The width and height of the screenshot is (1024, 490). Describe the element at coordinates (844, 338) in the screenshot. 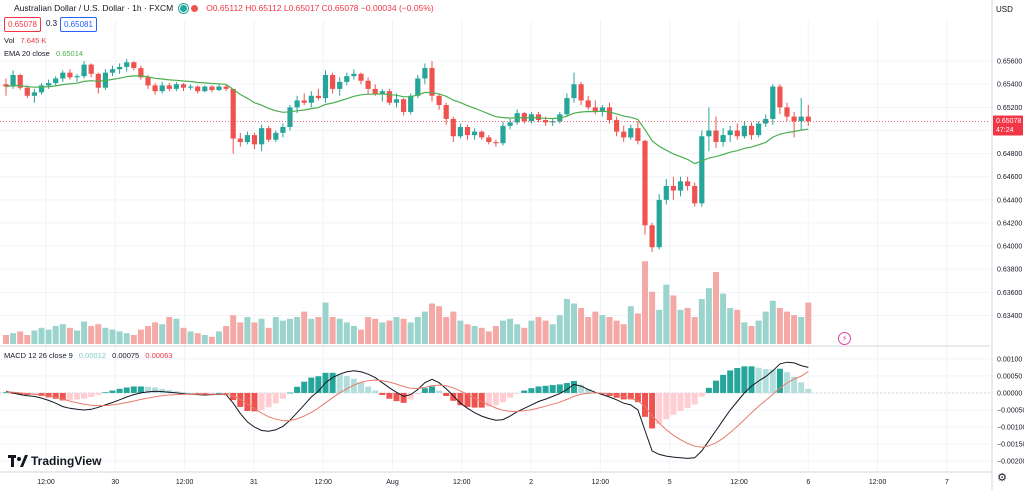

I see `lightning-icon: ⚡` at that location.